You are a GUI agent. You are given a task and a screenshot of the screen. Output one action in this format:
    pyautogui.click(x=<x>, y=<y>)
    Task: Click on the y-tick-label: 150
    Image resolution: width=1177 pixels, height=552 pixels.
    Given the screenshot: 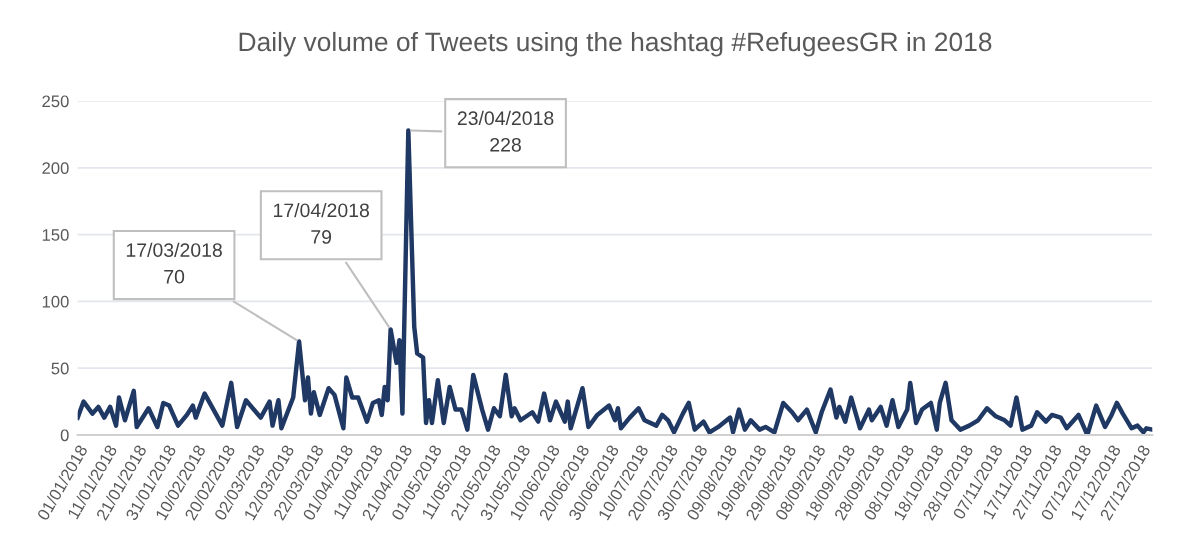 What is the action you would take?
    pyautogui.click(x=55, y=235)
    